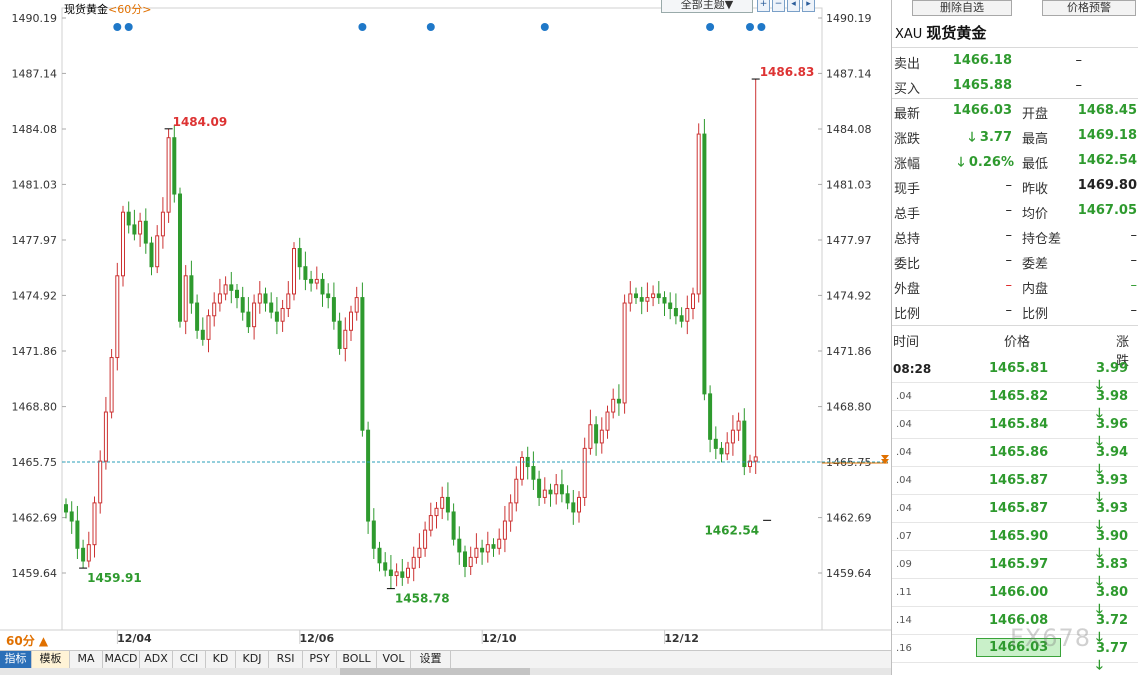 The height and width of the screenshot is (675, 1138). I want to click on tick-row: .04 1465.82 3.98 🡓, so click(1015, 402).